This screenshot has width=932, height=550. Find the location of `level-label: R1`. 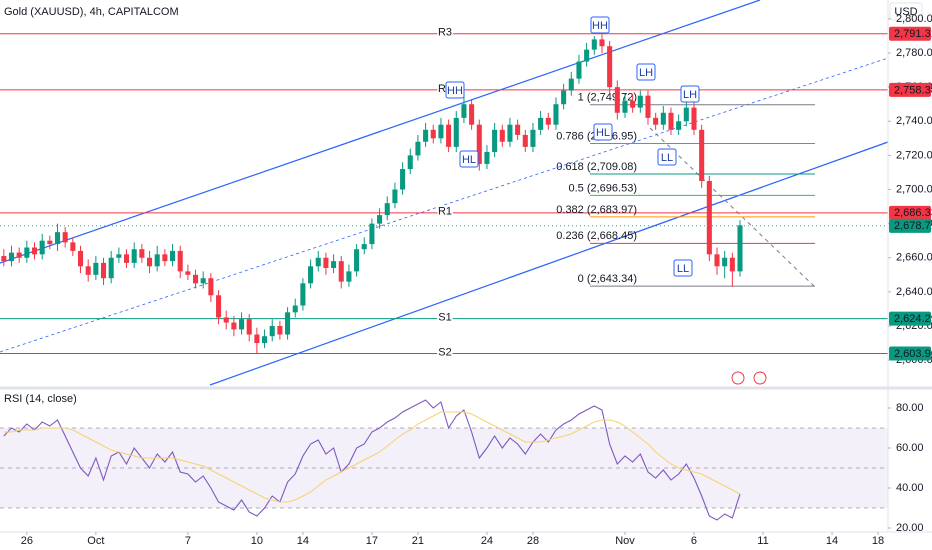

level-label: R1 is located at coordinates (445, 212).